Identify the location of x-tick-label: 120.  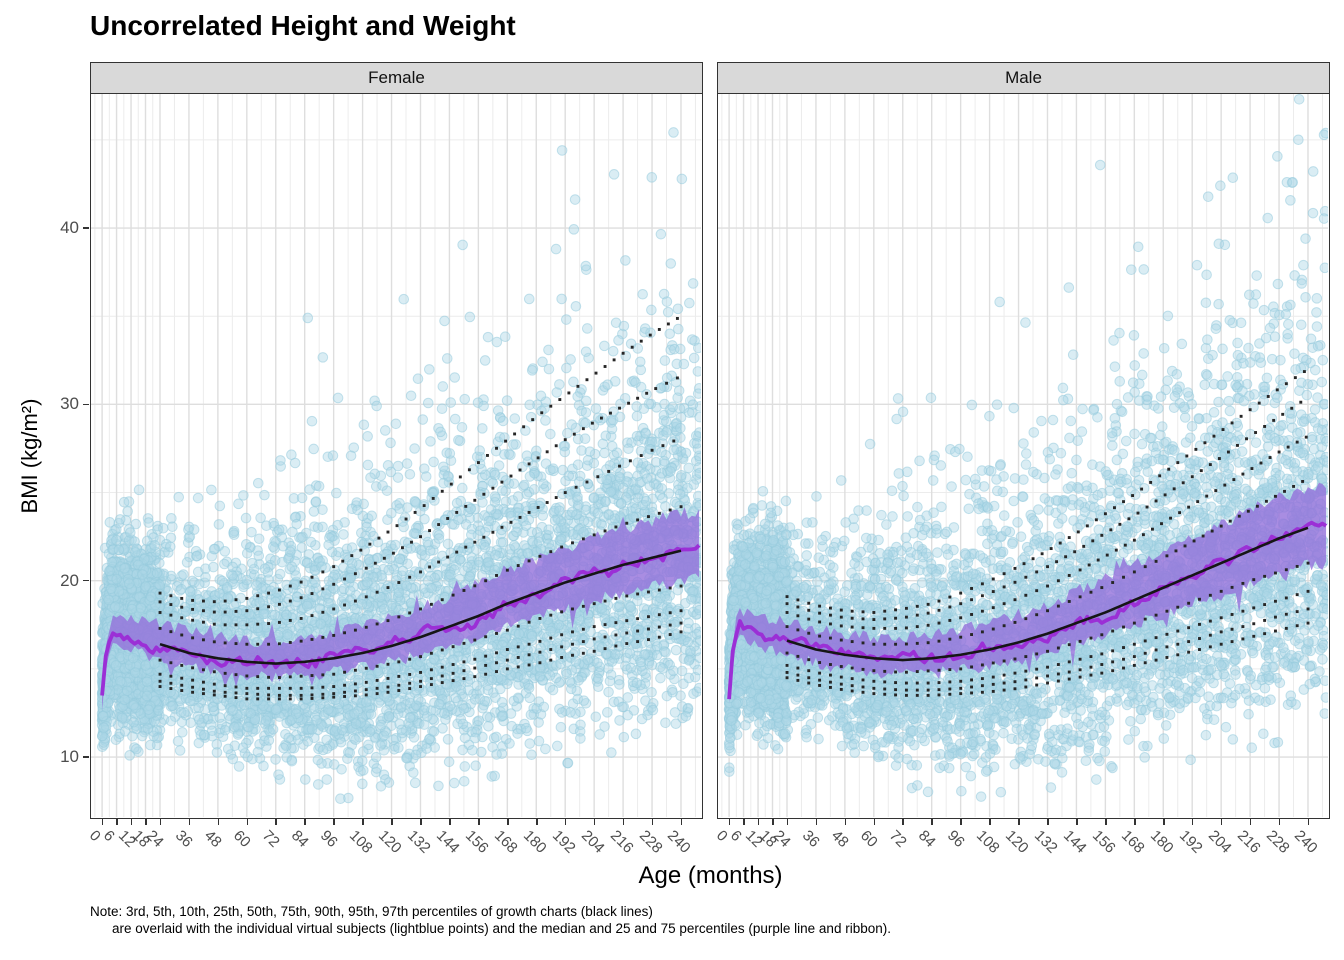
(390, 842).